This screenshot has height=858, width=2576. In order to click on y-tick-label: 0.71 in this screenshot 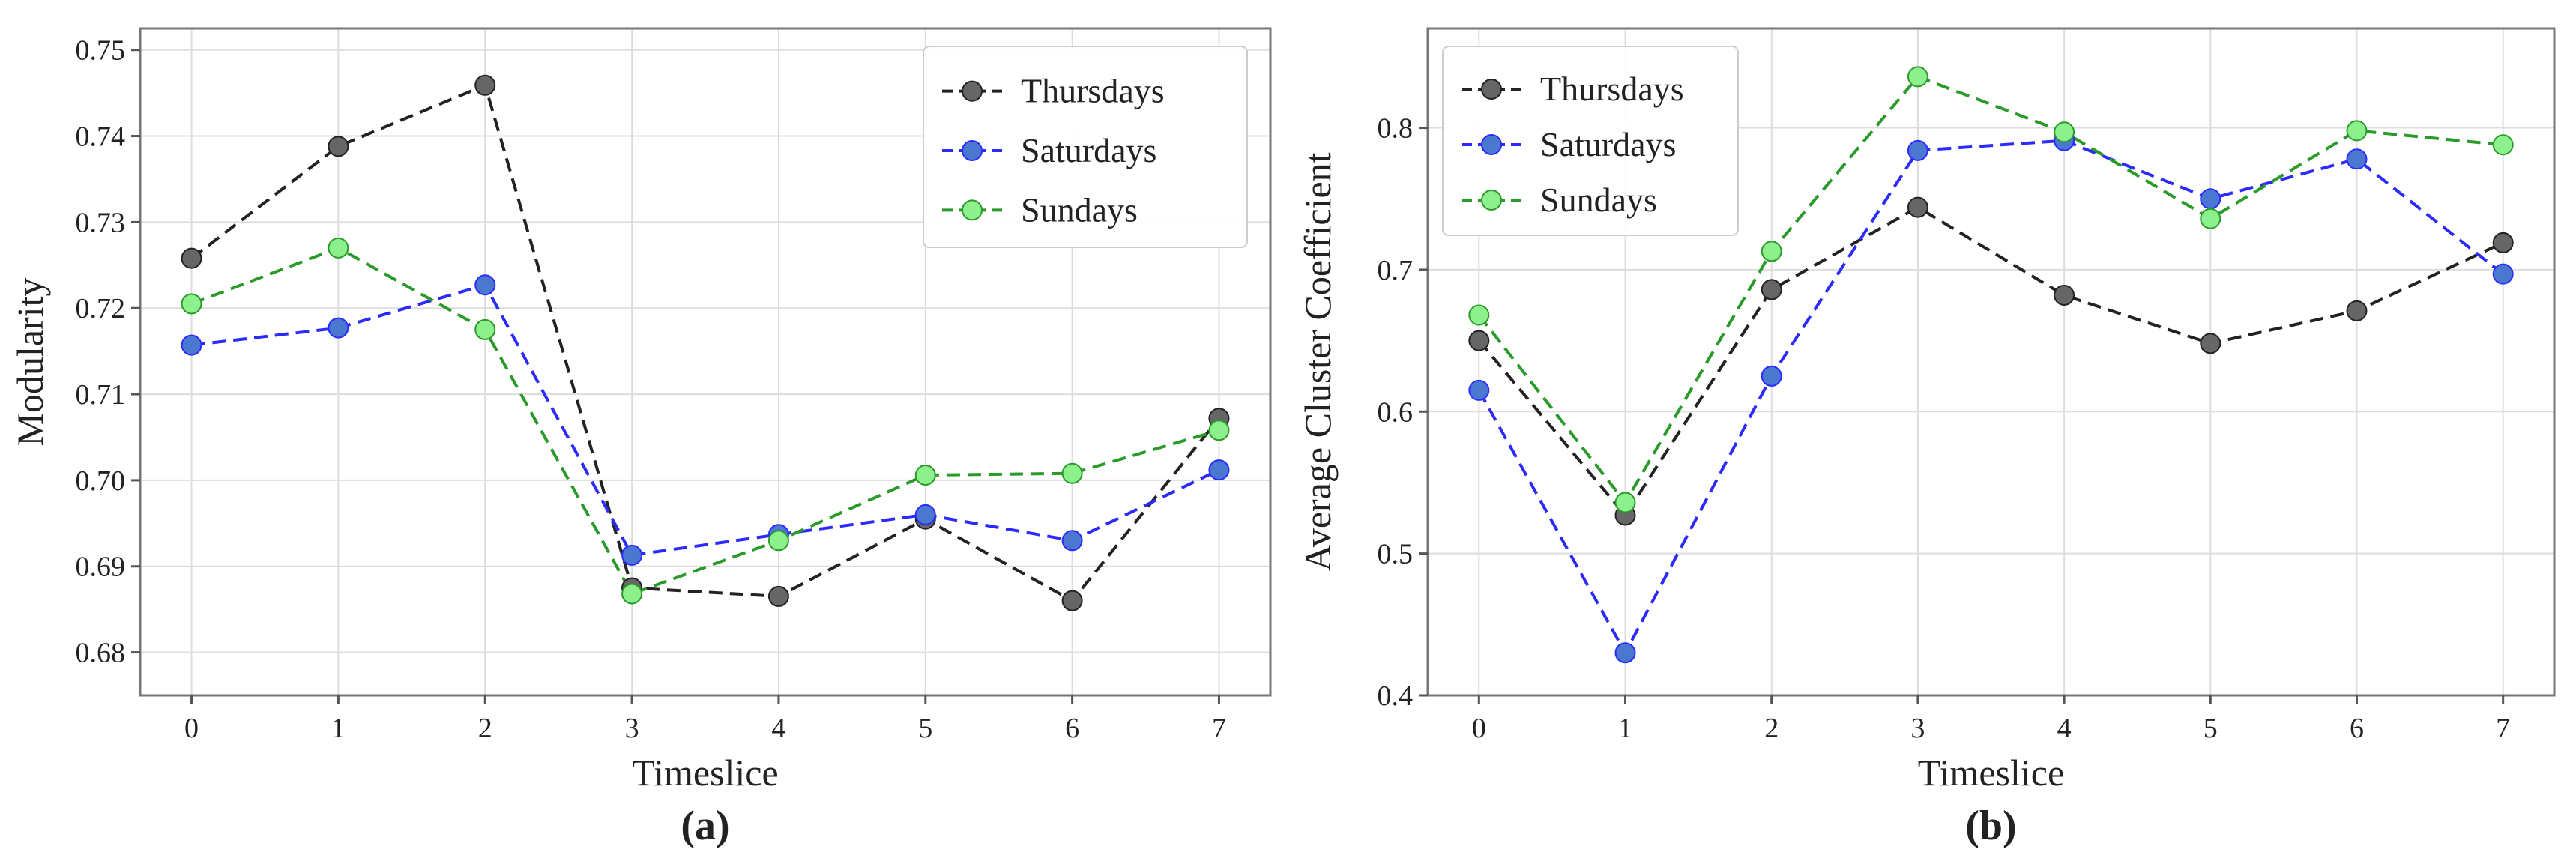, I will do `click(101, 395)`.